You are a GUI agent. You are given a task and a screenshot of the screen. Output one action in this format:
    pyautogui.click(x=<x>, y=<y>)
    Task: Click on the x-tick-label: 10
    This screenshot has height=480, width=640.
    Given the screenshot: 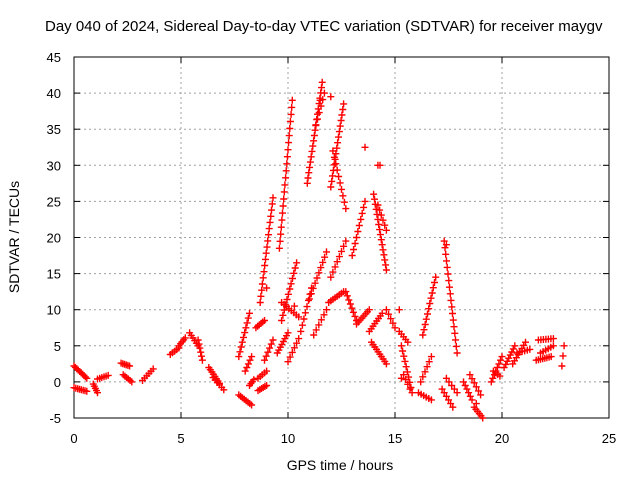 What is the action you would take?
    pyautogui.click(x=288, y=438)
    